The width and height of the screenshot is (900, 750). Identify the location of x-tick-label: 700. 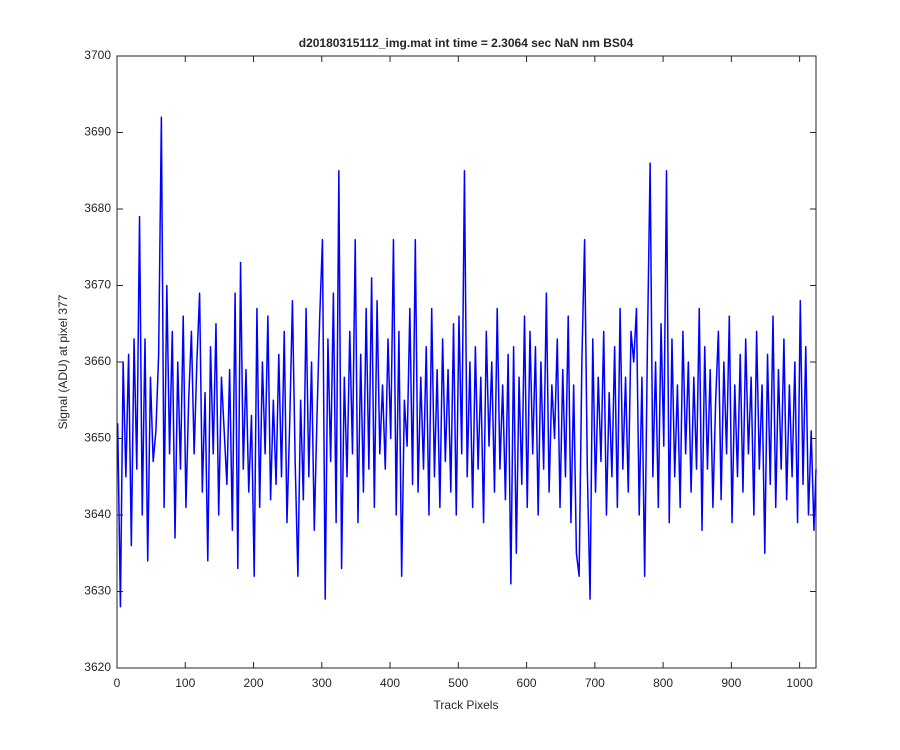
(595, 683).